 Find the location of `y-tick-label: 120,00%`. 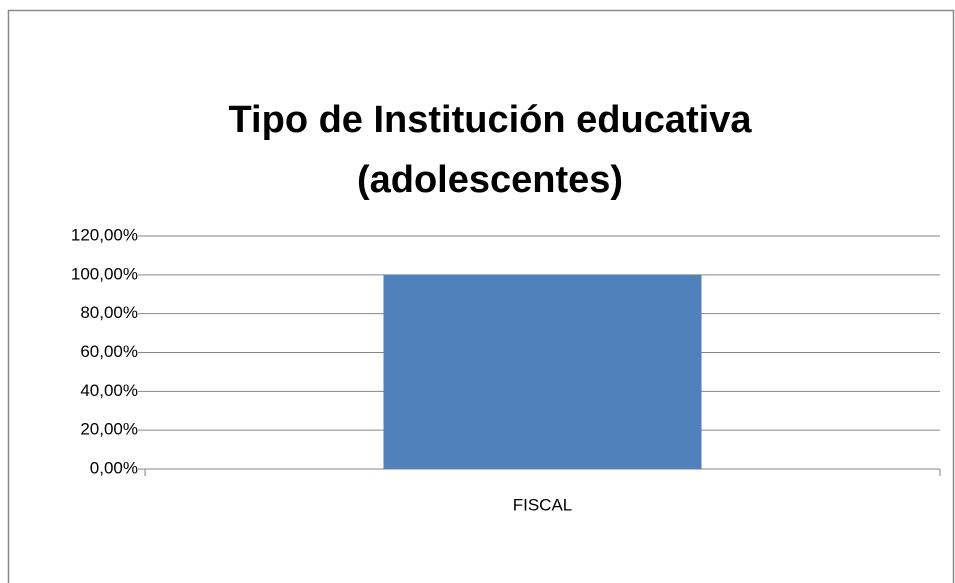

y-tick-label: 120,00% is located at coordinates (104, 234).